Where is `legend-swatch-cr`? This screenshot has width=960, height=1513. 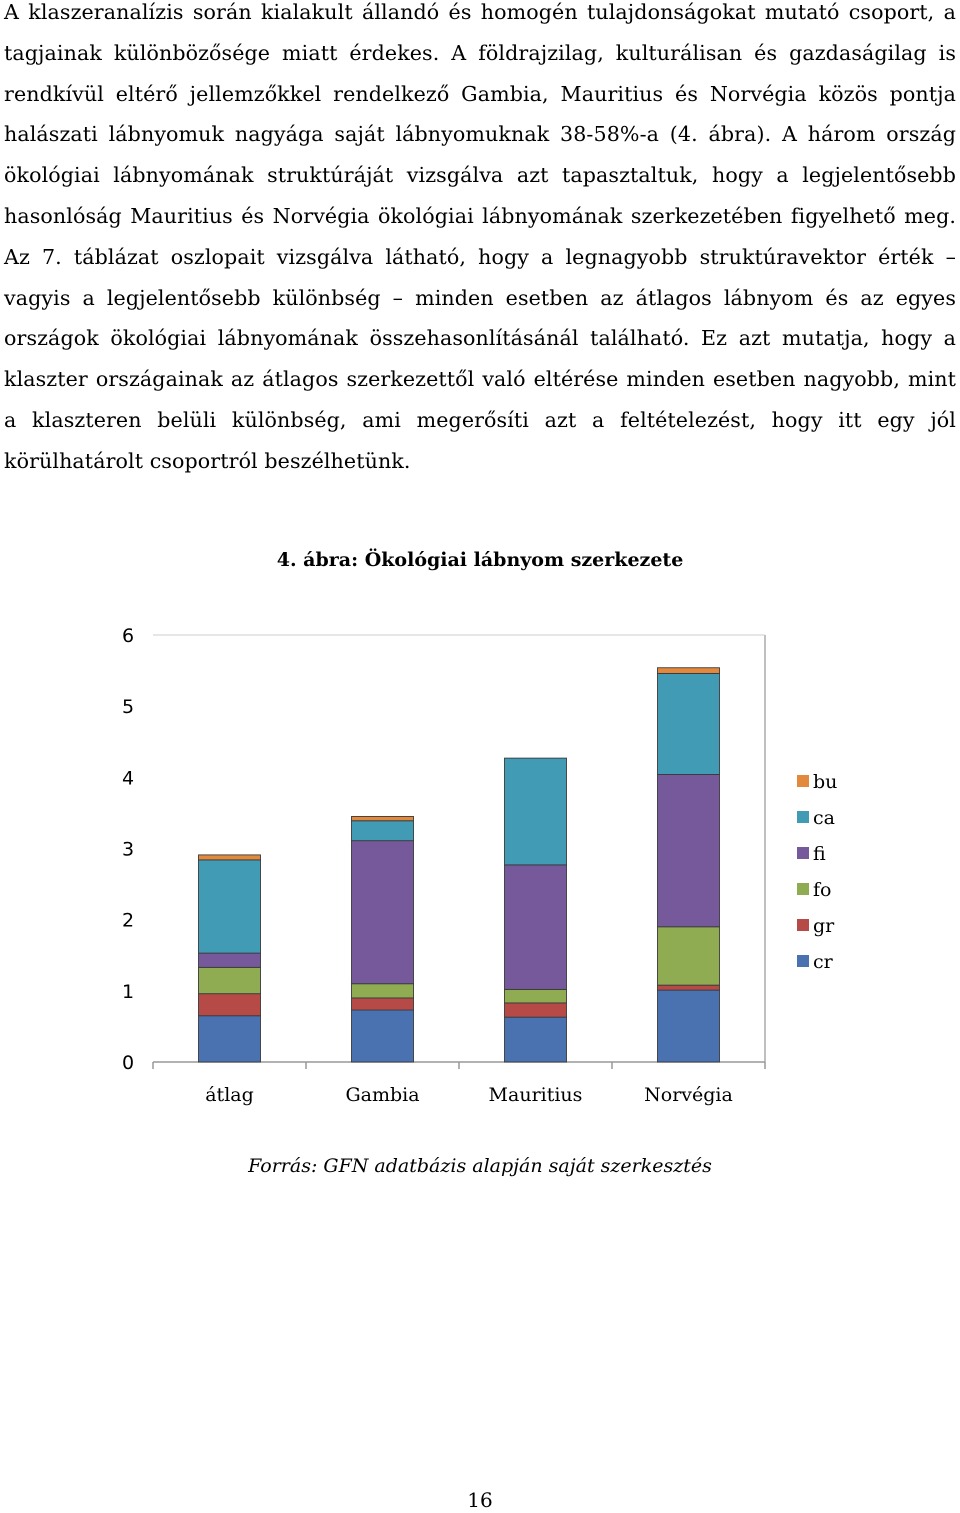
legend-swatch-cr is located at coordinates (803, 961).